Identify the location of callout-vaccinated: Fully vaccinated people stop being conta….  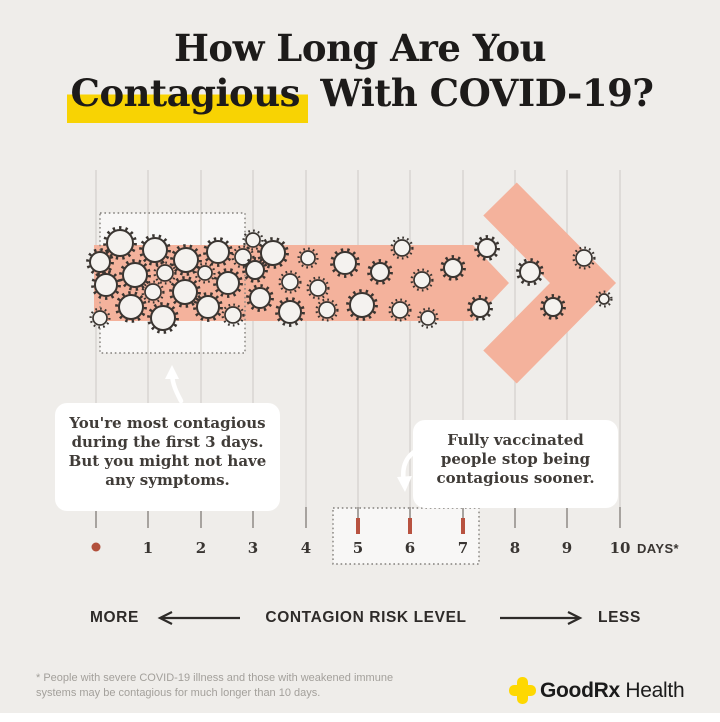
(515, 464).